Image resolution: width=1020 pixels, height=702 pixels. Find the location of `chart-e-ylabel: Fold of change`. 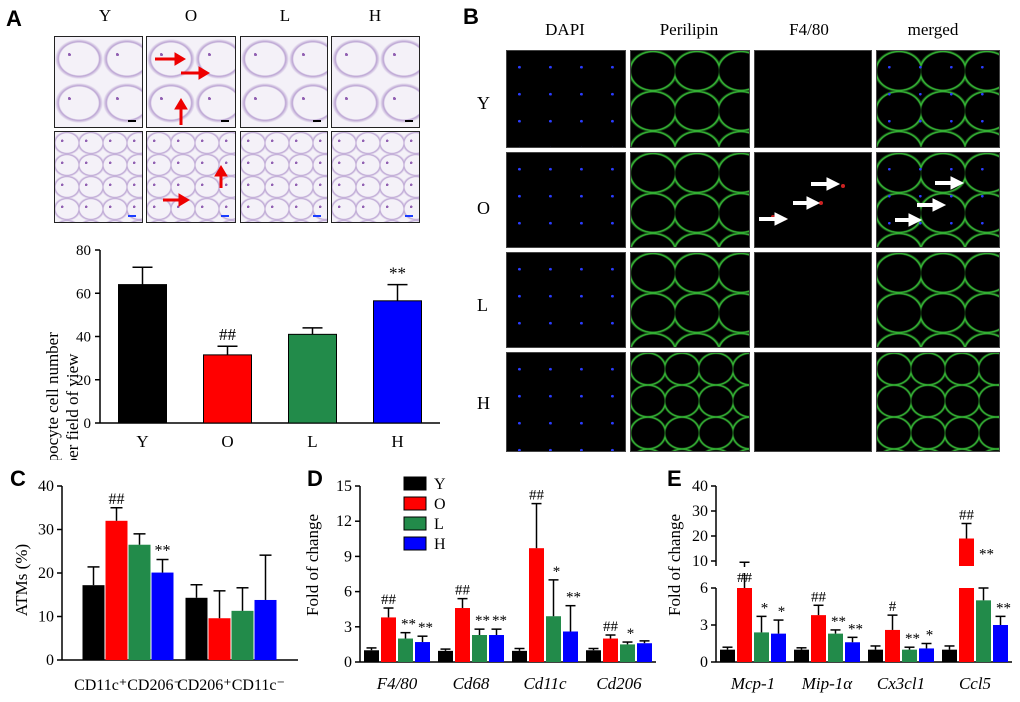

chart-e-ylabel: Fold of change is located at coordinates (674, 565).